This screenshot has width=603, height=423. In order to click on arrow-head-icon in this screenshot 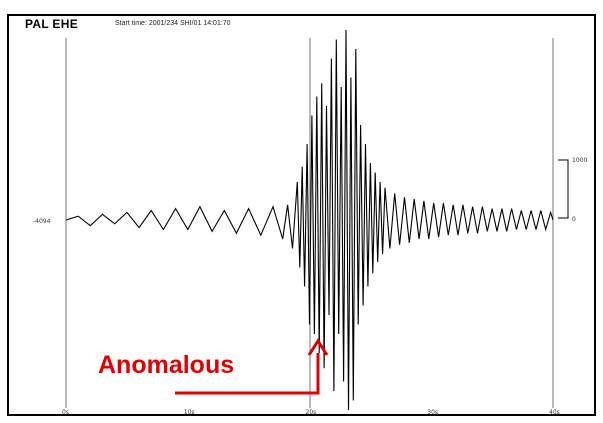, I will do `click(318, 347)`.